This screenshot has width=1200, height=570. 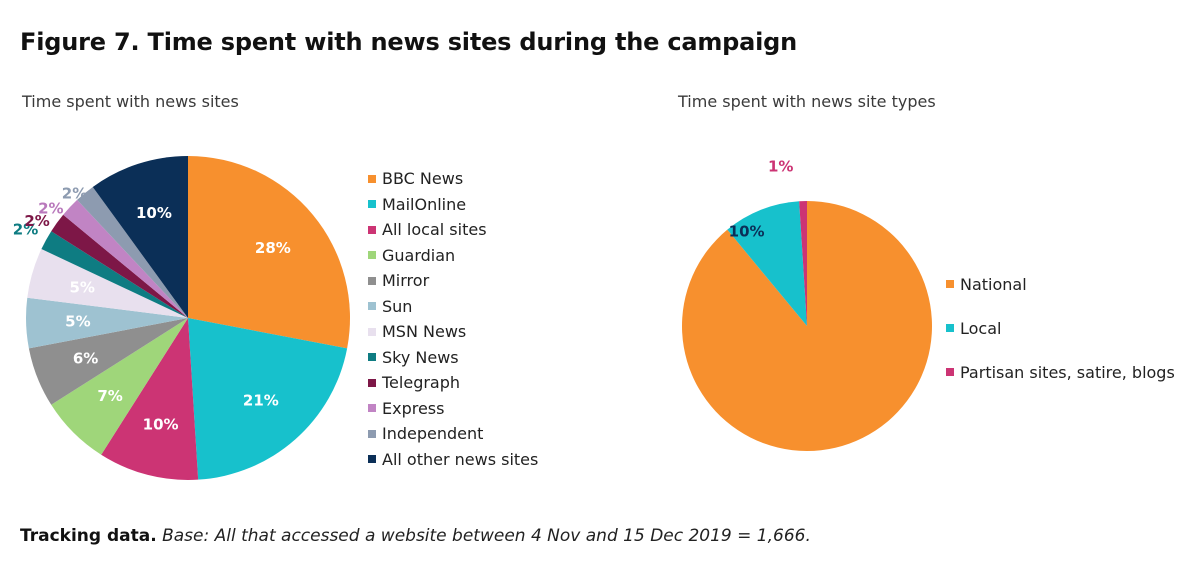 What do you see at coordinates (434, 230) in the screenshot?
I see `legend-label: All local sites` at bounding box center [434, 230].